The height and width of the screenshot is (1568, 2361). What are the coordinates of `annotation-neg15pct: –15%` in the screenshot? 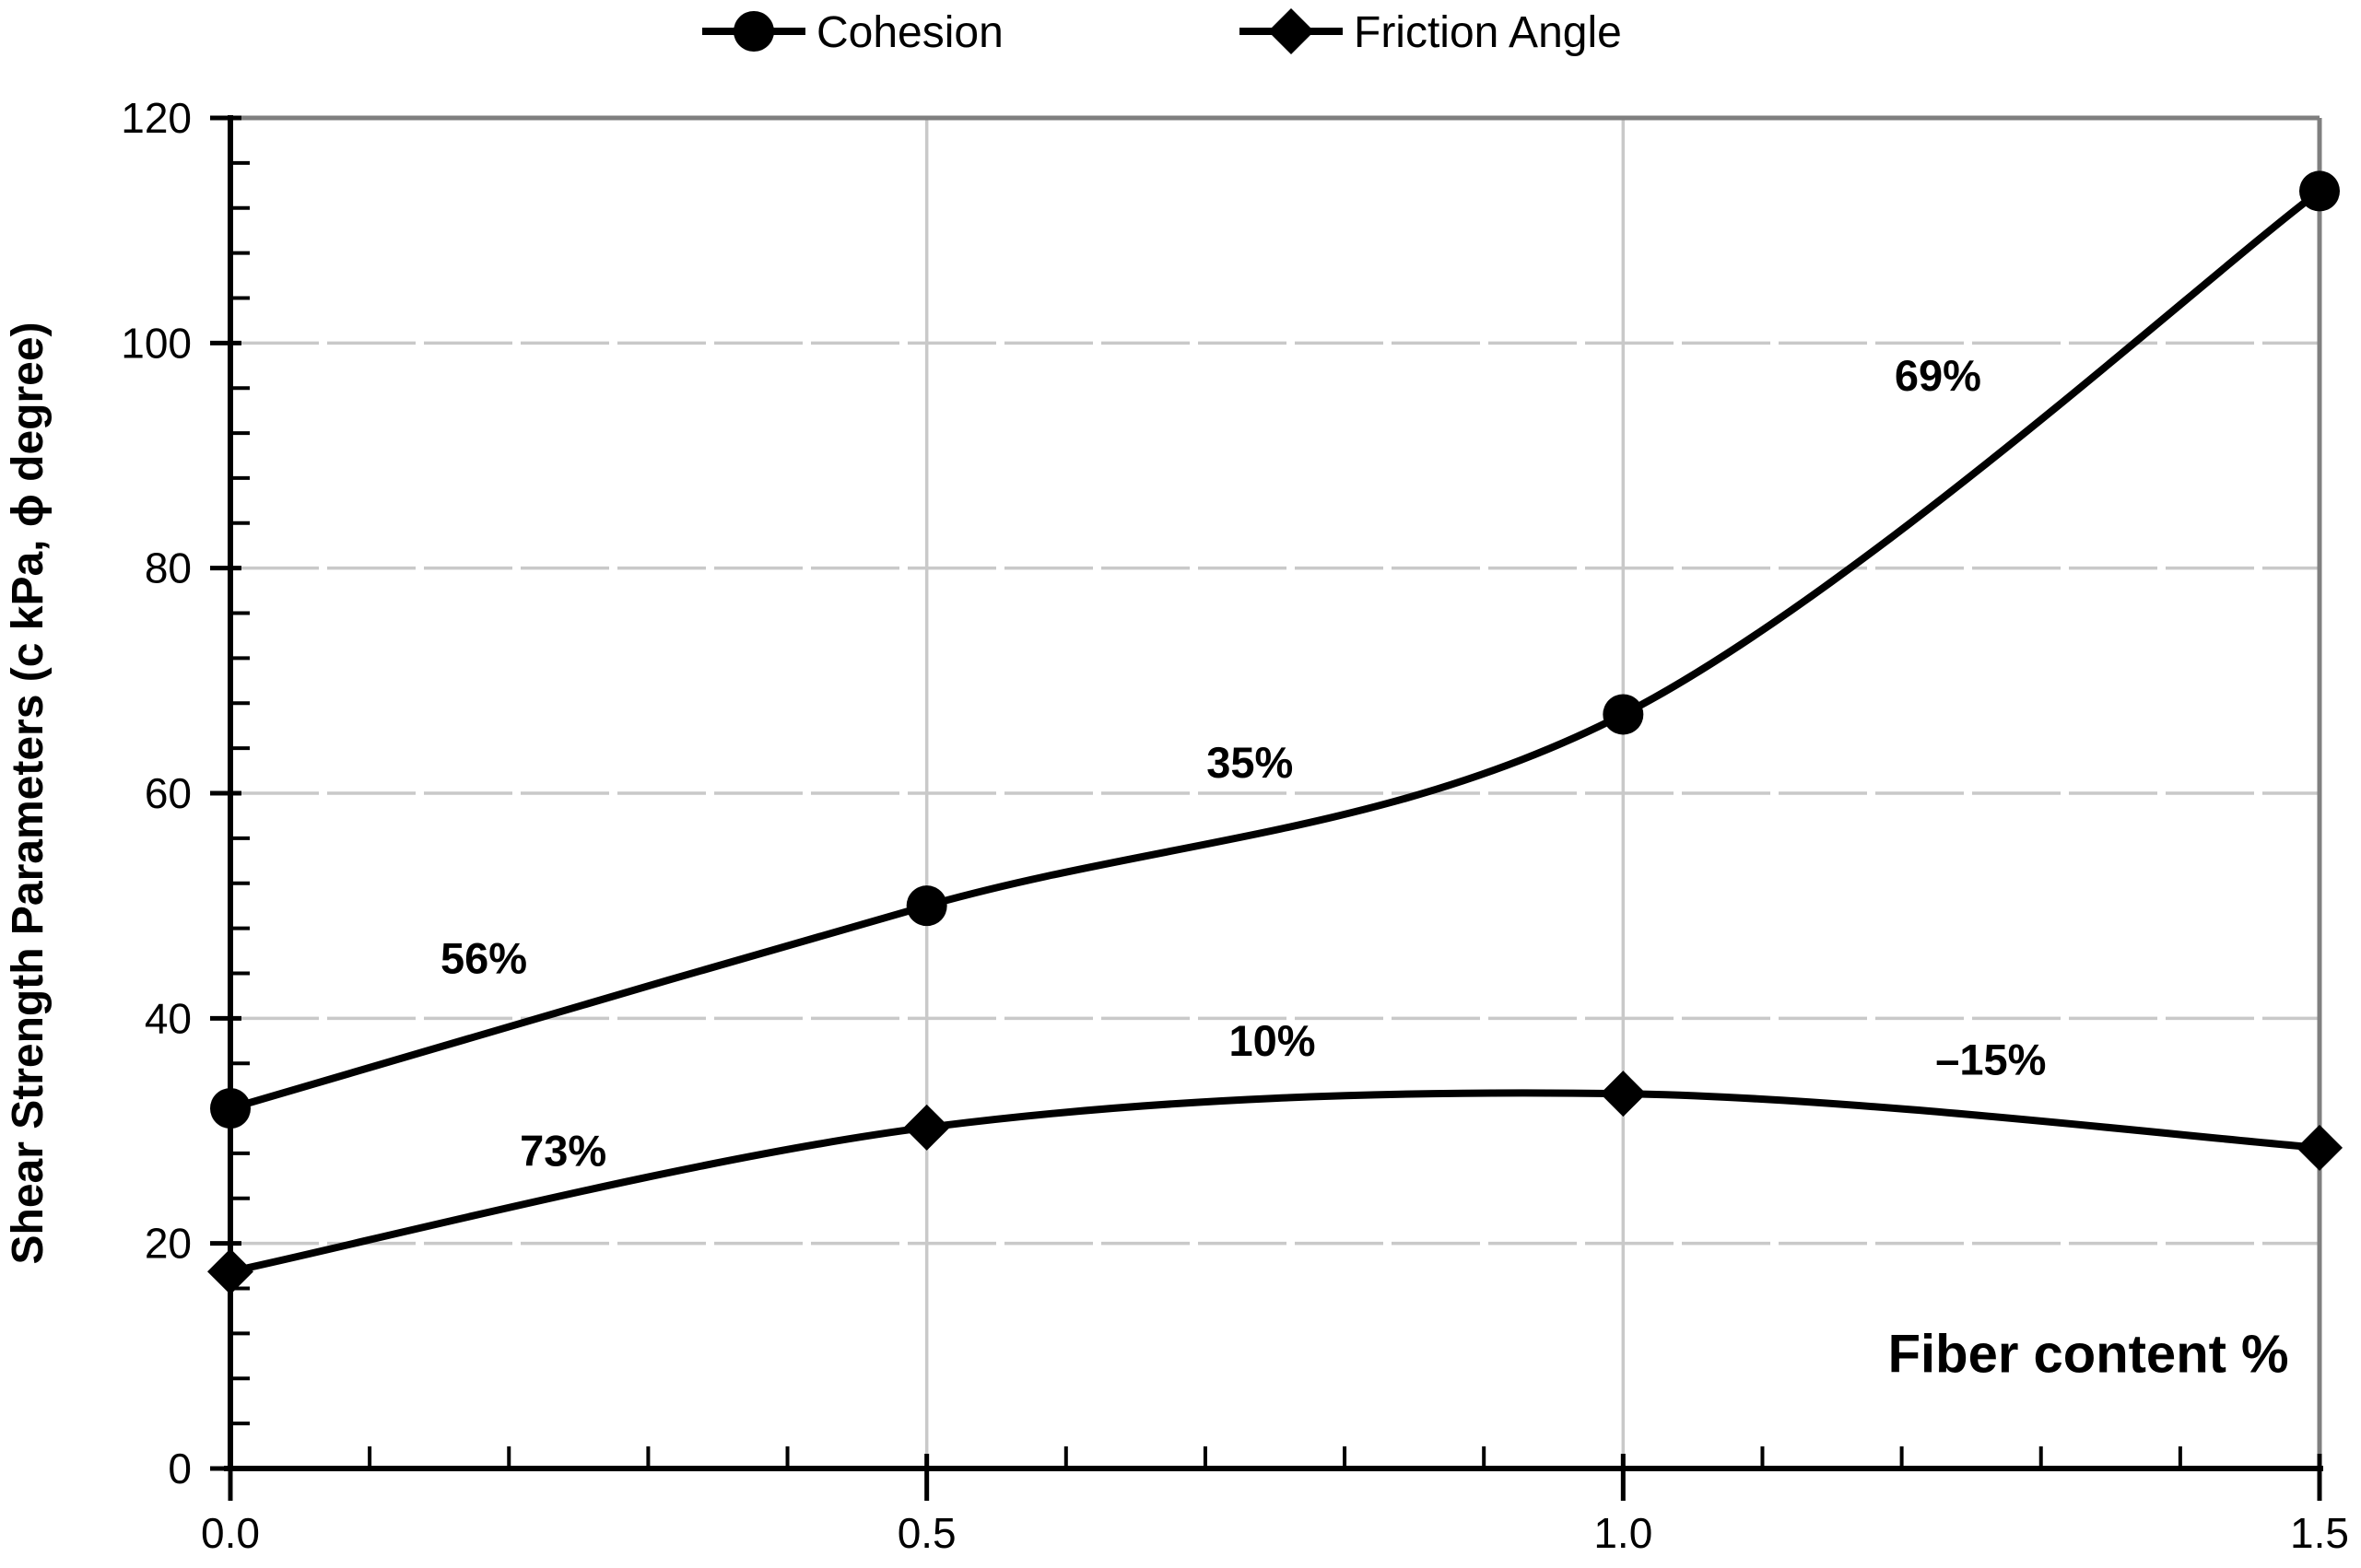 It's located at (1990, 1060).